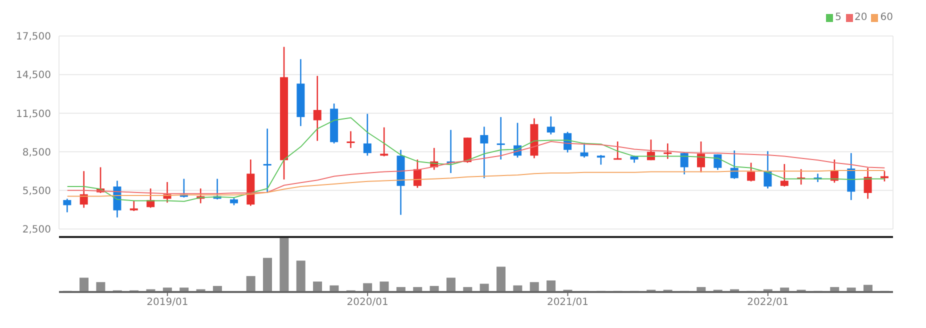  What do you see at coordinates (838, 17) in the screenshot?
I see `legend-label: 5` at bounding box center [838, 17].